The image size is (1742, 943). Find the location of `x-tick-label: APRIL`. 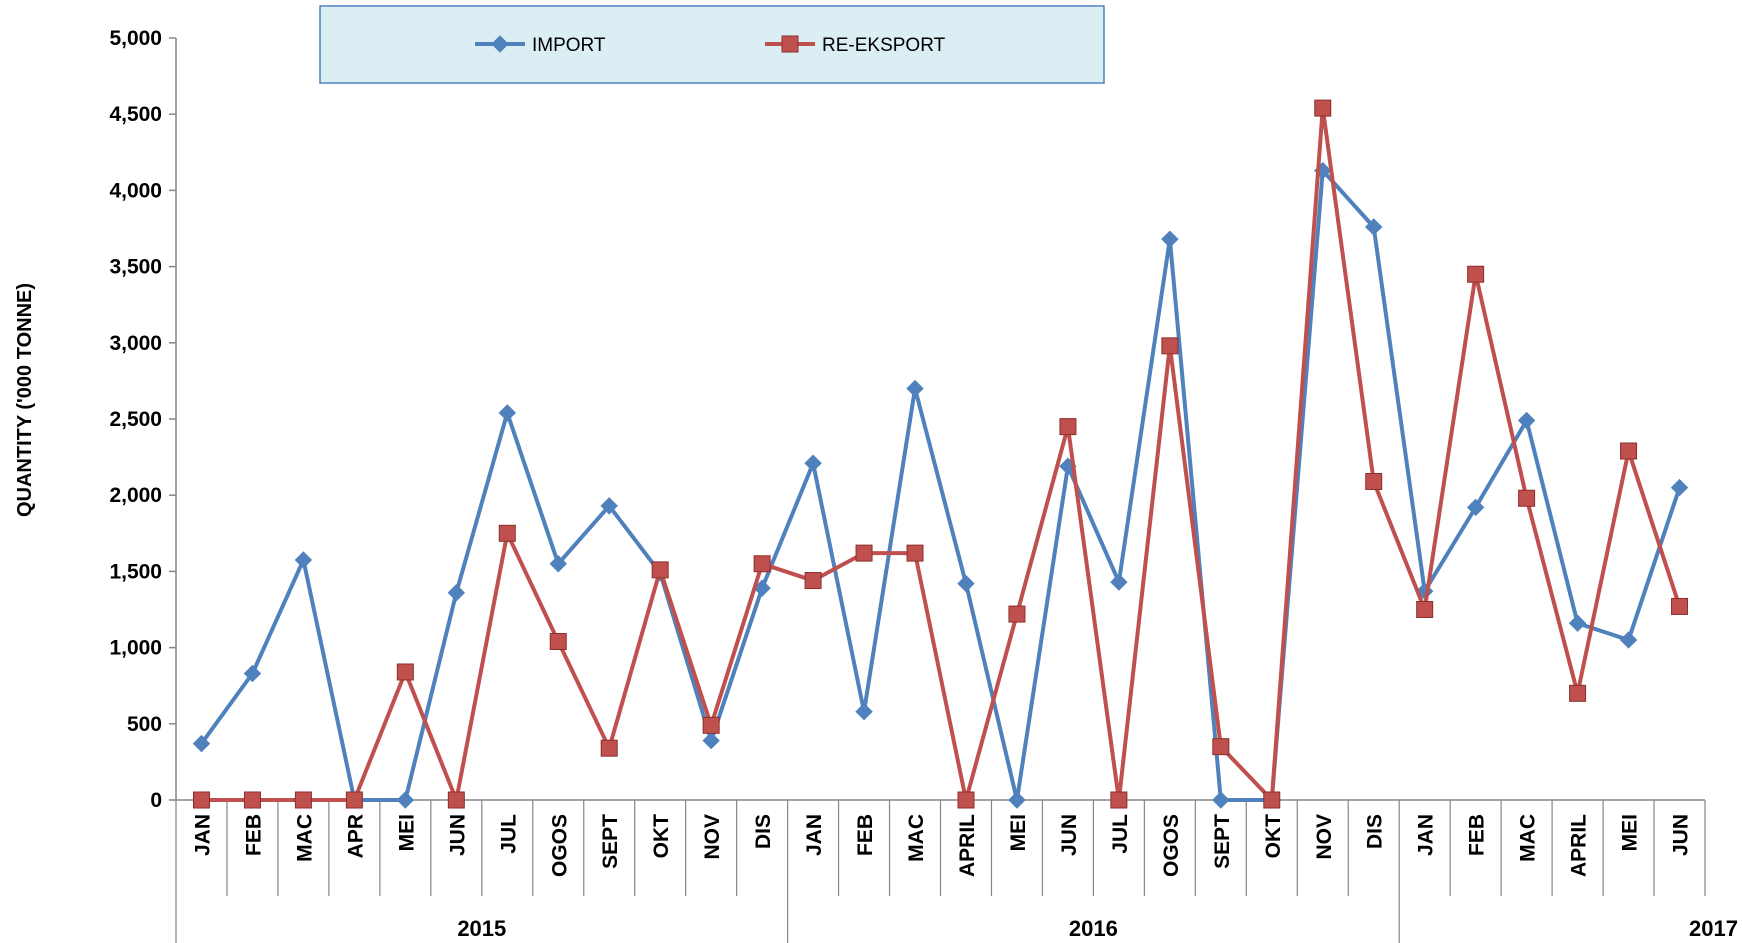

x-tick-label: APRIL is located at coordinates (967, 845).